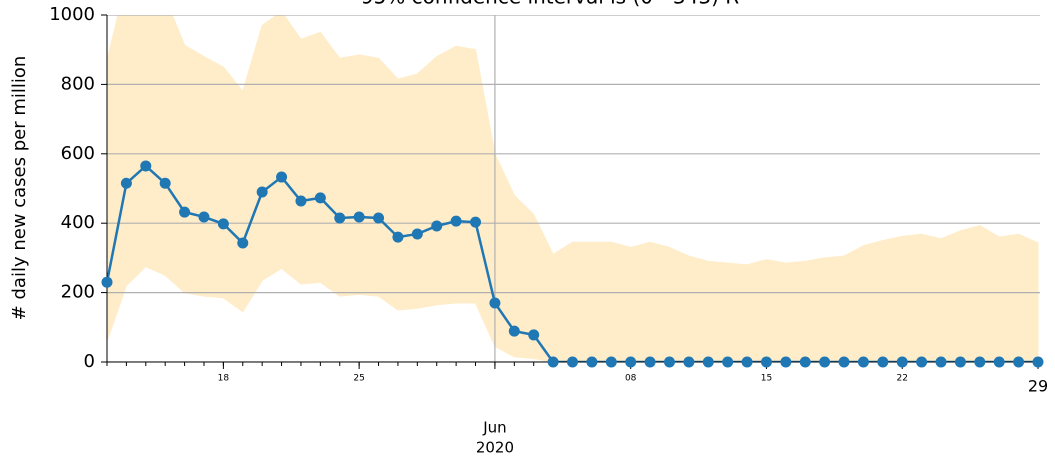 The height and width of the screenshot is (460, 1055). What do you see at coordinates (902, 379) in the screenshot?
I see `x-tick-label: 22` at bounding box center [902, 379].